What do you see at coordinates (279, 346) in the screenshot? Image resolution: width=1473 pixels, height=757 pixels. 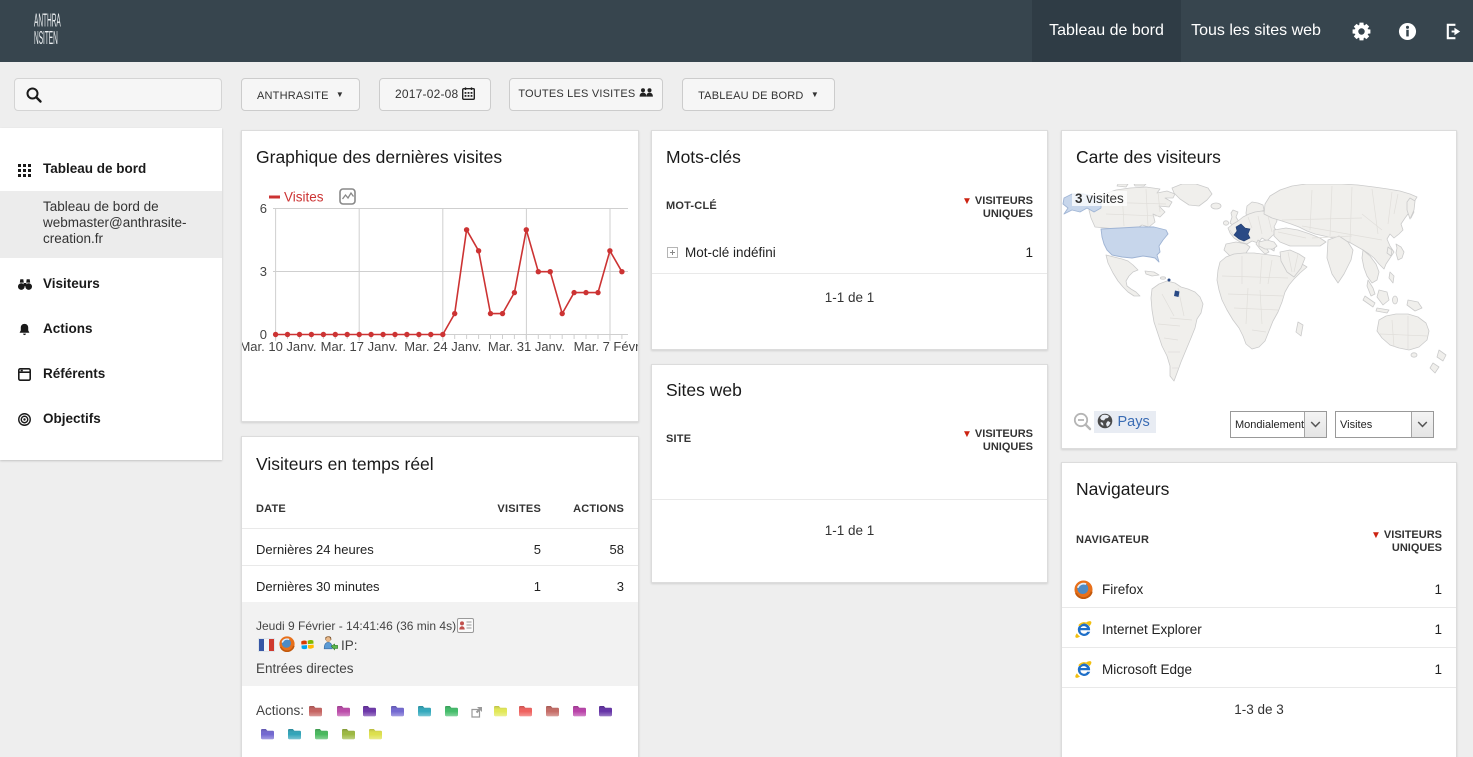 I see `svg-text: Mar. 10 Janv.` at bounding box center [279, 346].